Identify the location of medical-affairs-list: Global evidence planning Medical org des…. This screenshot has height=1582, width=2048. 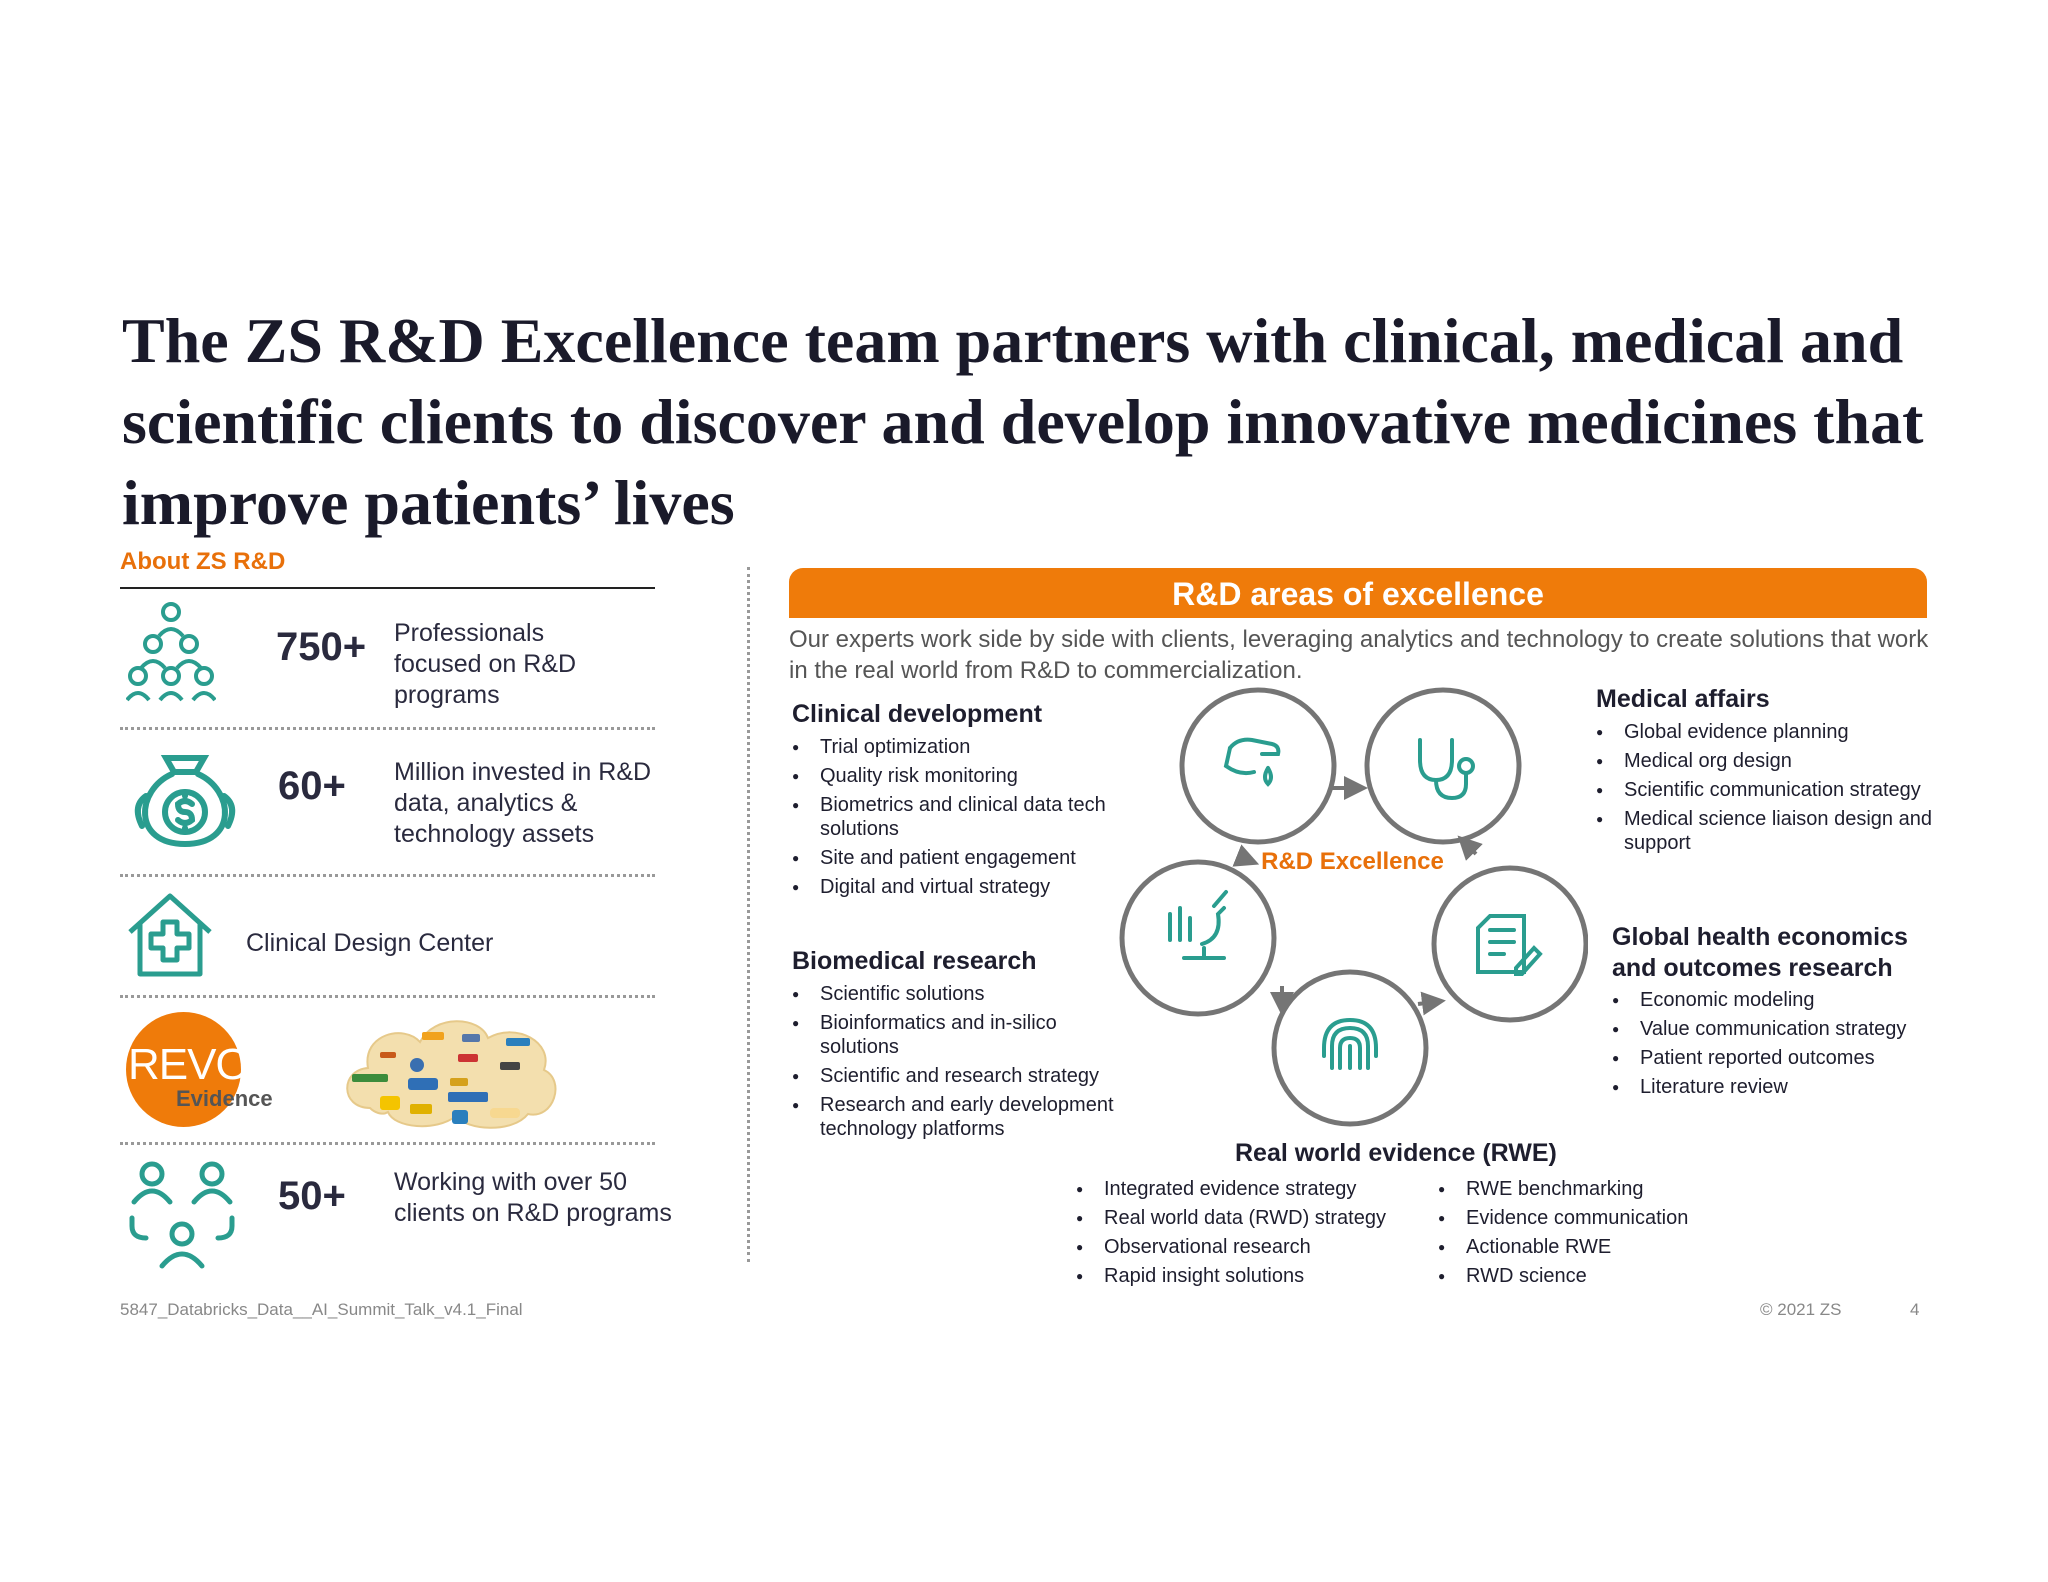
(1766, 790).